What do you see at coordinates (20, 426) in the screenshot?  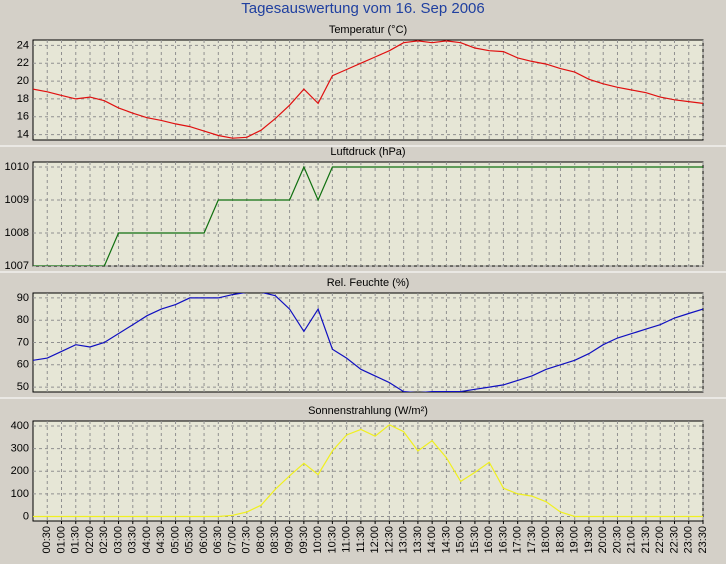 I see `y-tick-label: 400` at bounding box center [20, 426].